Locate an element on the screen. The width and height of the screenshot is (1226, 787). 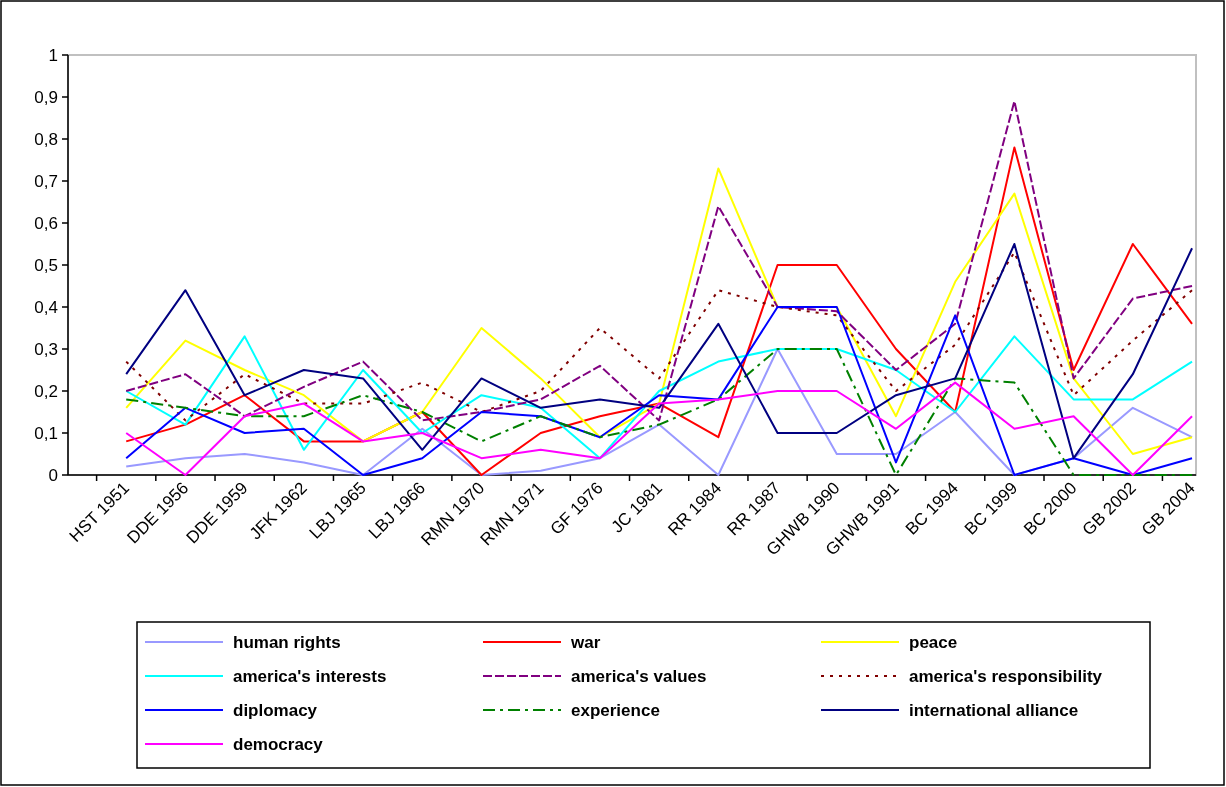
legend-label: experience is located at coordinates (615, 710).